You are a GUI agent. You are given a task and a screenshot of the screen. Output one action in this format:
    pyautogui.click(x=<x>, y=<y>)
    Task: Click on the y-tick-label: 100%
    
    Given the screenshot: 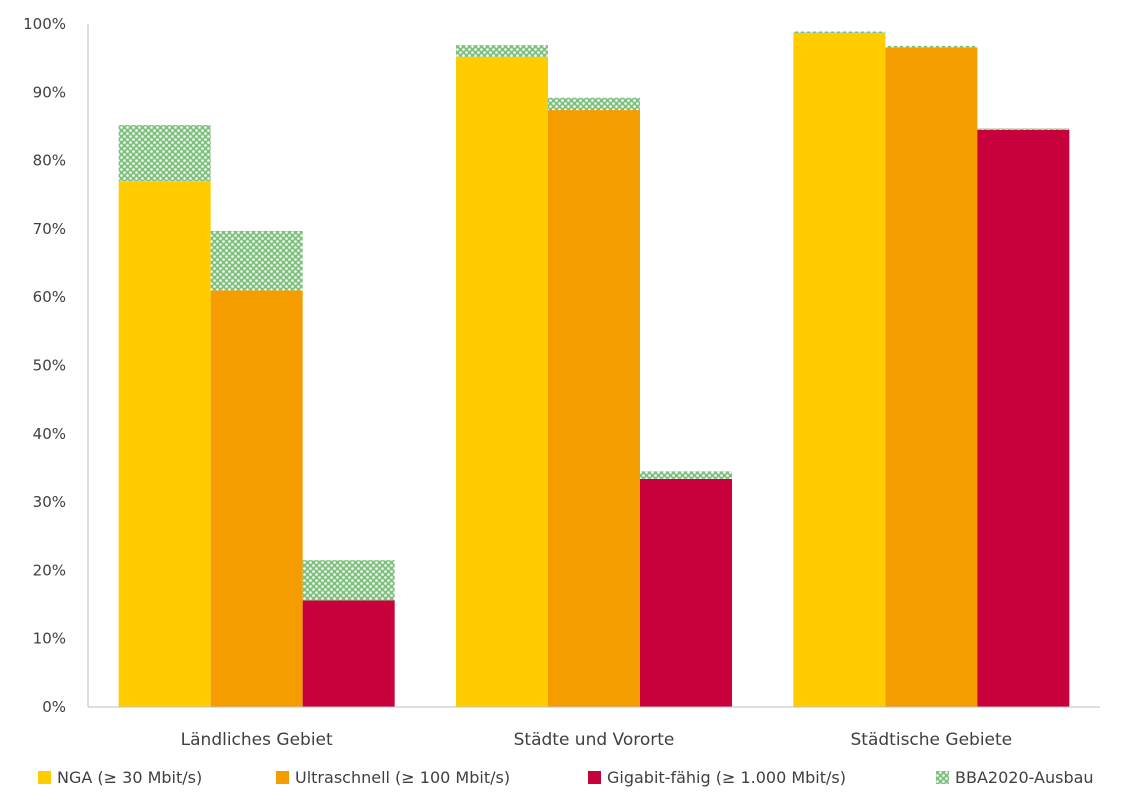 What is the action you would take?
    pyautogui.click(x=44, y=24)
    